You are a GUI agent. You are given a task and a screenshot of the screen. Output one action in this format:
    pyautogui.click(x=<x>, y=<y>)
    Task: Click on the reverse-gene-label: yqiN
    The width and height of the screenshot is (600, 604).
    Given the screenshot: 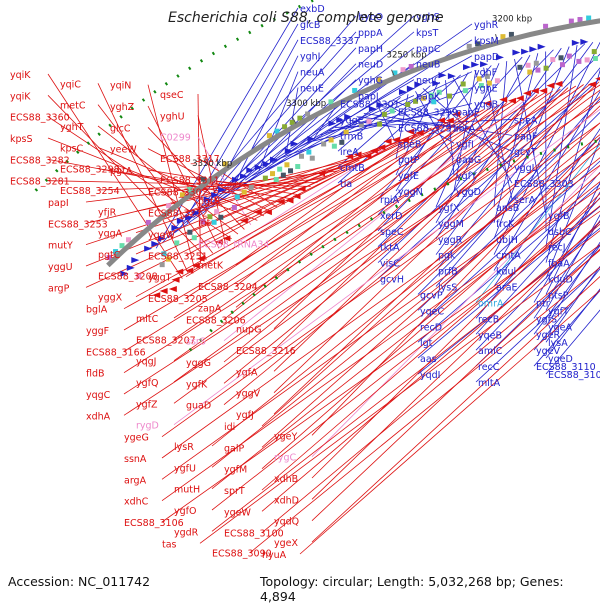 What is the action you would take?
    pyautogui.click(x=120, y=86)
    